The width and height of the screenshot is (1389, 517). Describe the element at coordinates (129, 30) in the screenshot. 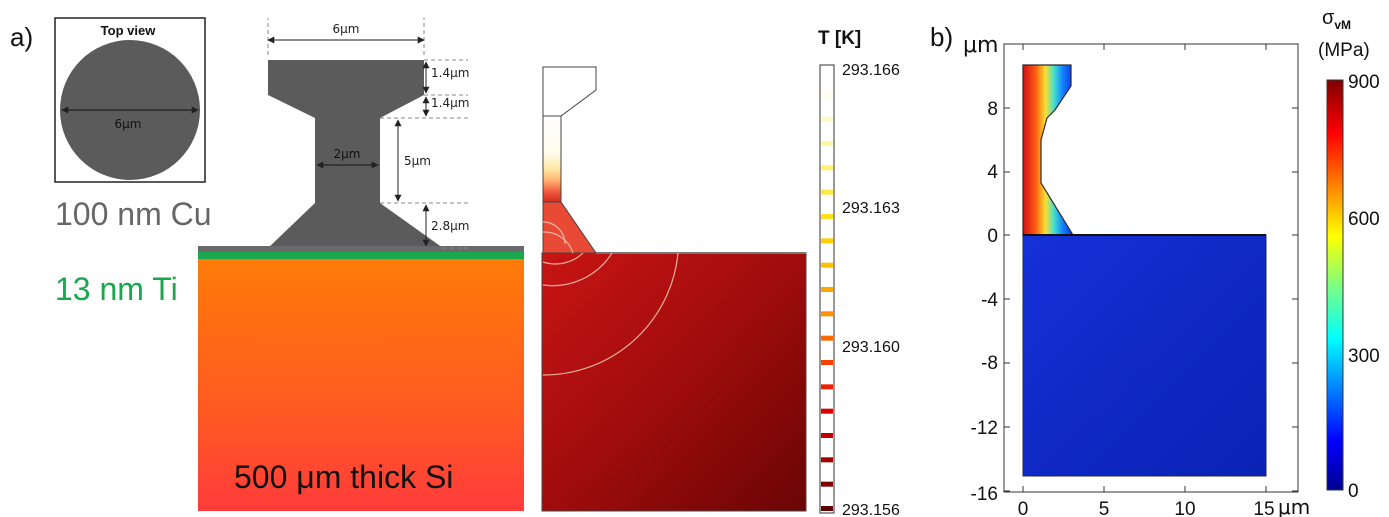

I see `top-view-title: Top view` at that location.